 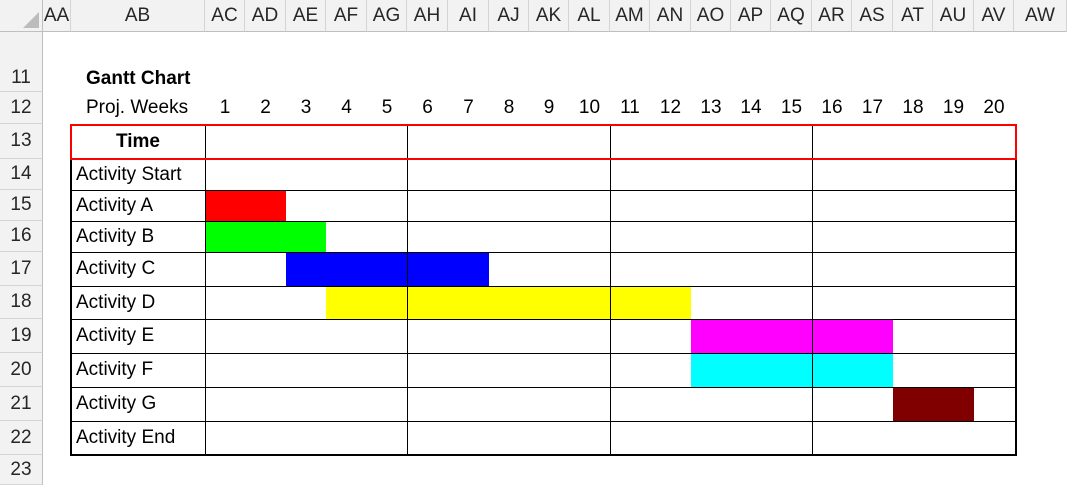 What do you see at coordinates (872, 16) in the screenshot?
I see `column-header-as: AS` at bounding box center [872, 16].